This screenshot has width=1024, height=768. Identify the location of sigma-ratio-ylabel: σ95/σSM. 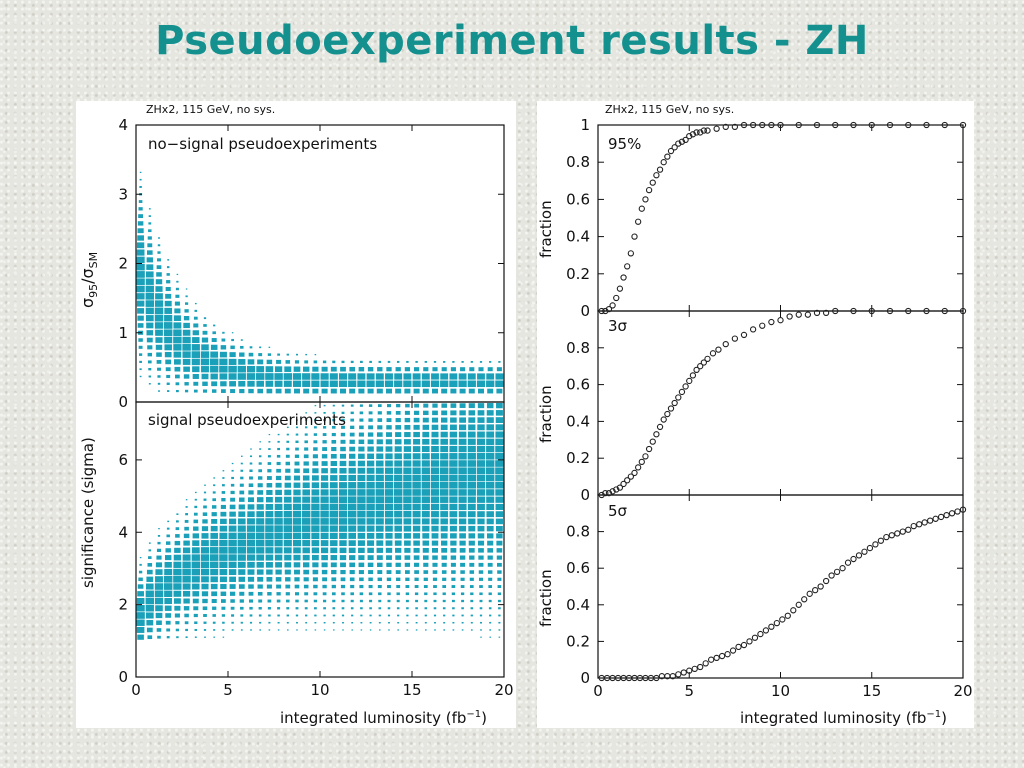
(89, 280).